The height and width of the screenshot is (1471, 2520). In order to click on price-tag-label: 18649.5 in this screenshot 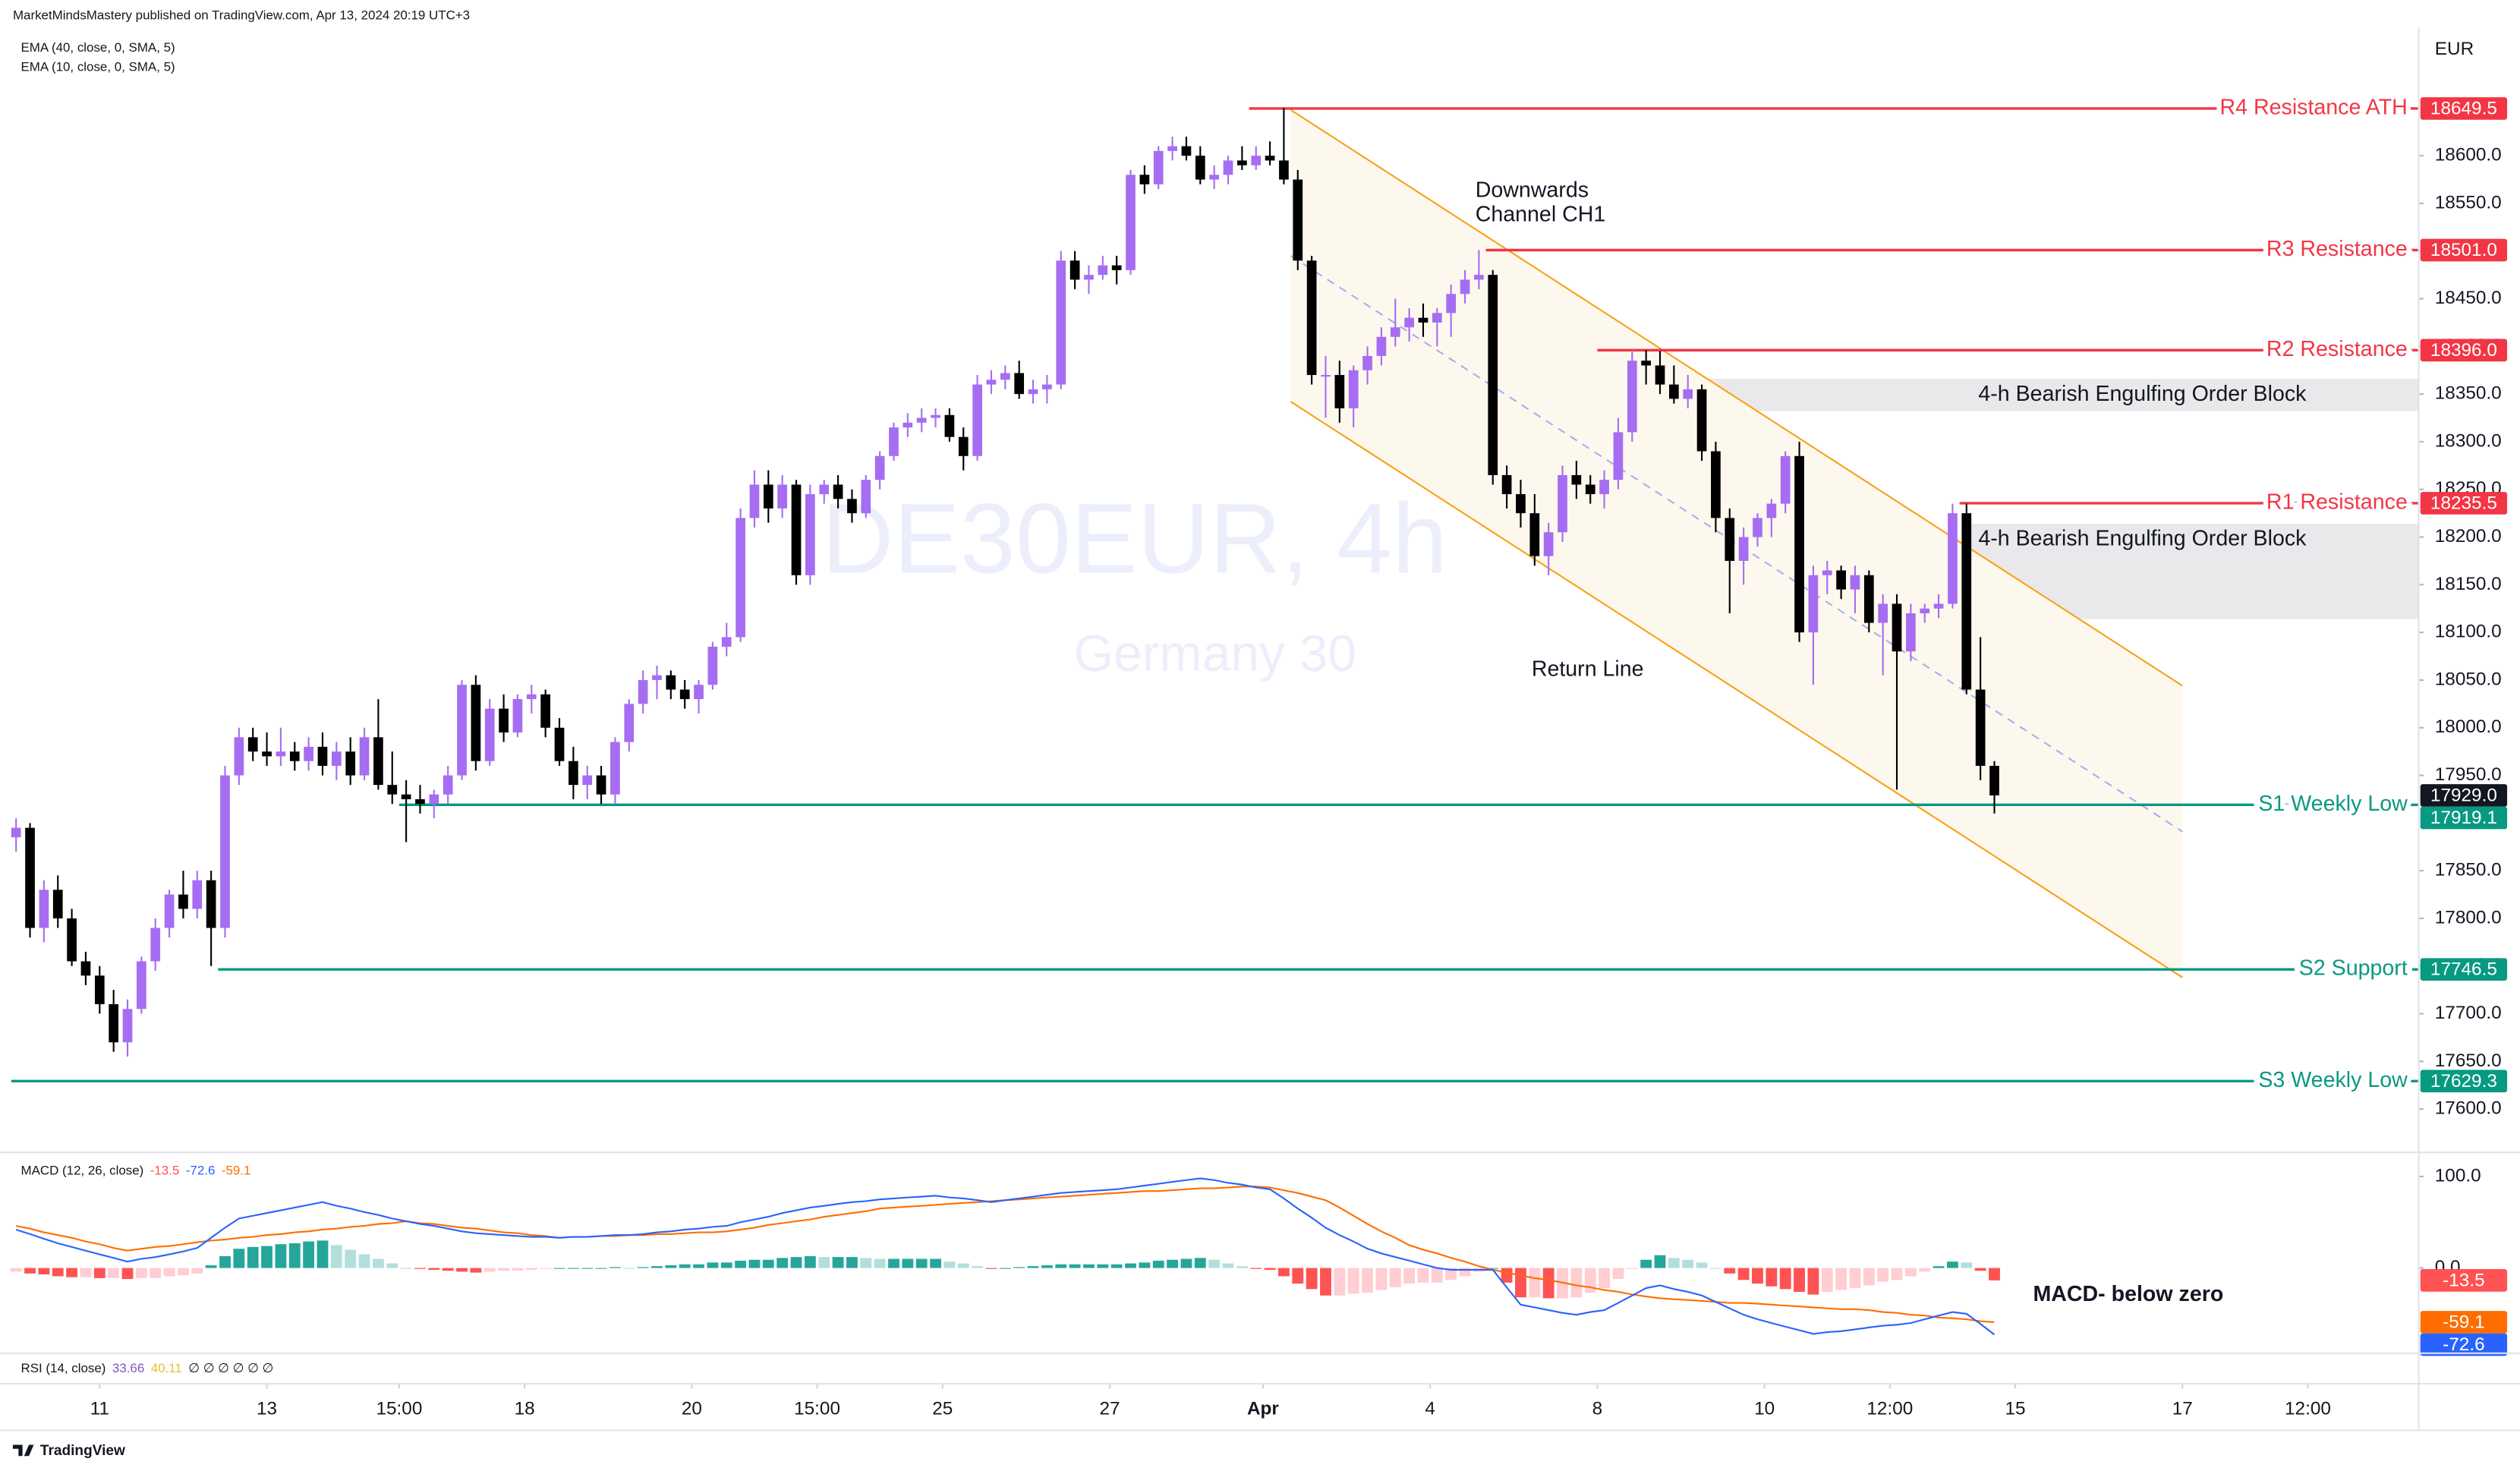, I will do `click(2463, 108)`.